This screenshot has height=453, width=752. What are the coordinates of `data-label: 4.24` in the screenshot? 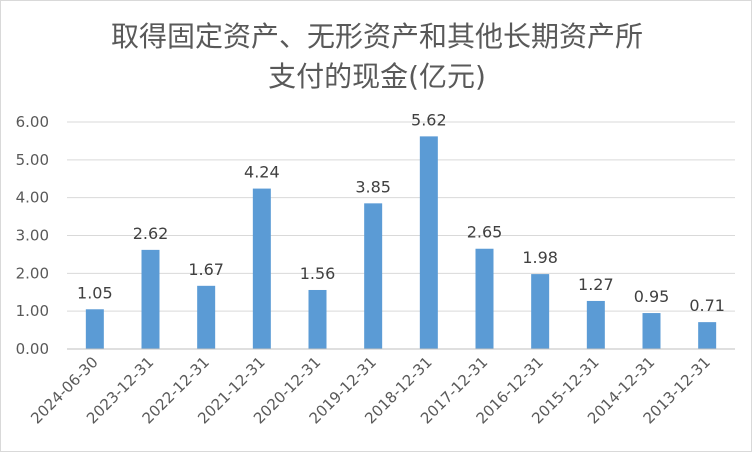 It's located at (262, 172).